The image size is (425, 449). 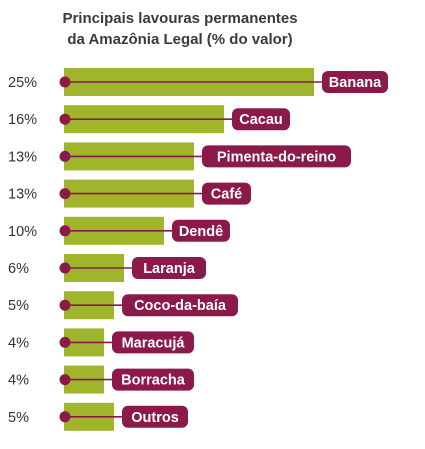 I want to click on category-label: Dendê, so click(x=201, y=232).